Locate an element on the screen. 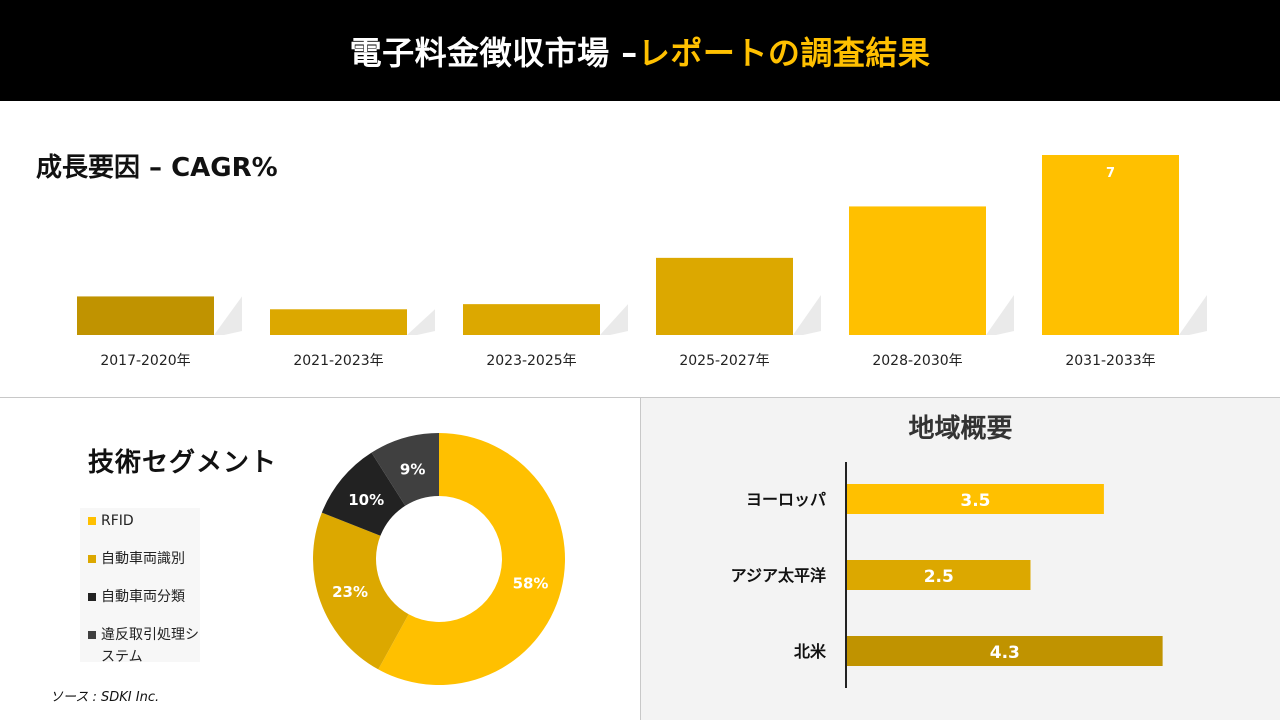 This screenshot has height=720, width=1280. region-category-label: アジア太平洋 is located at coordinates (778, 575).